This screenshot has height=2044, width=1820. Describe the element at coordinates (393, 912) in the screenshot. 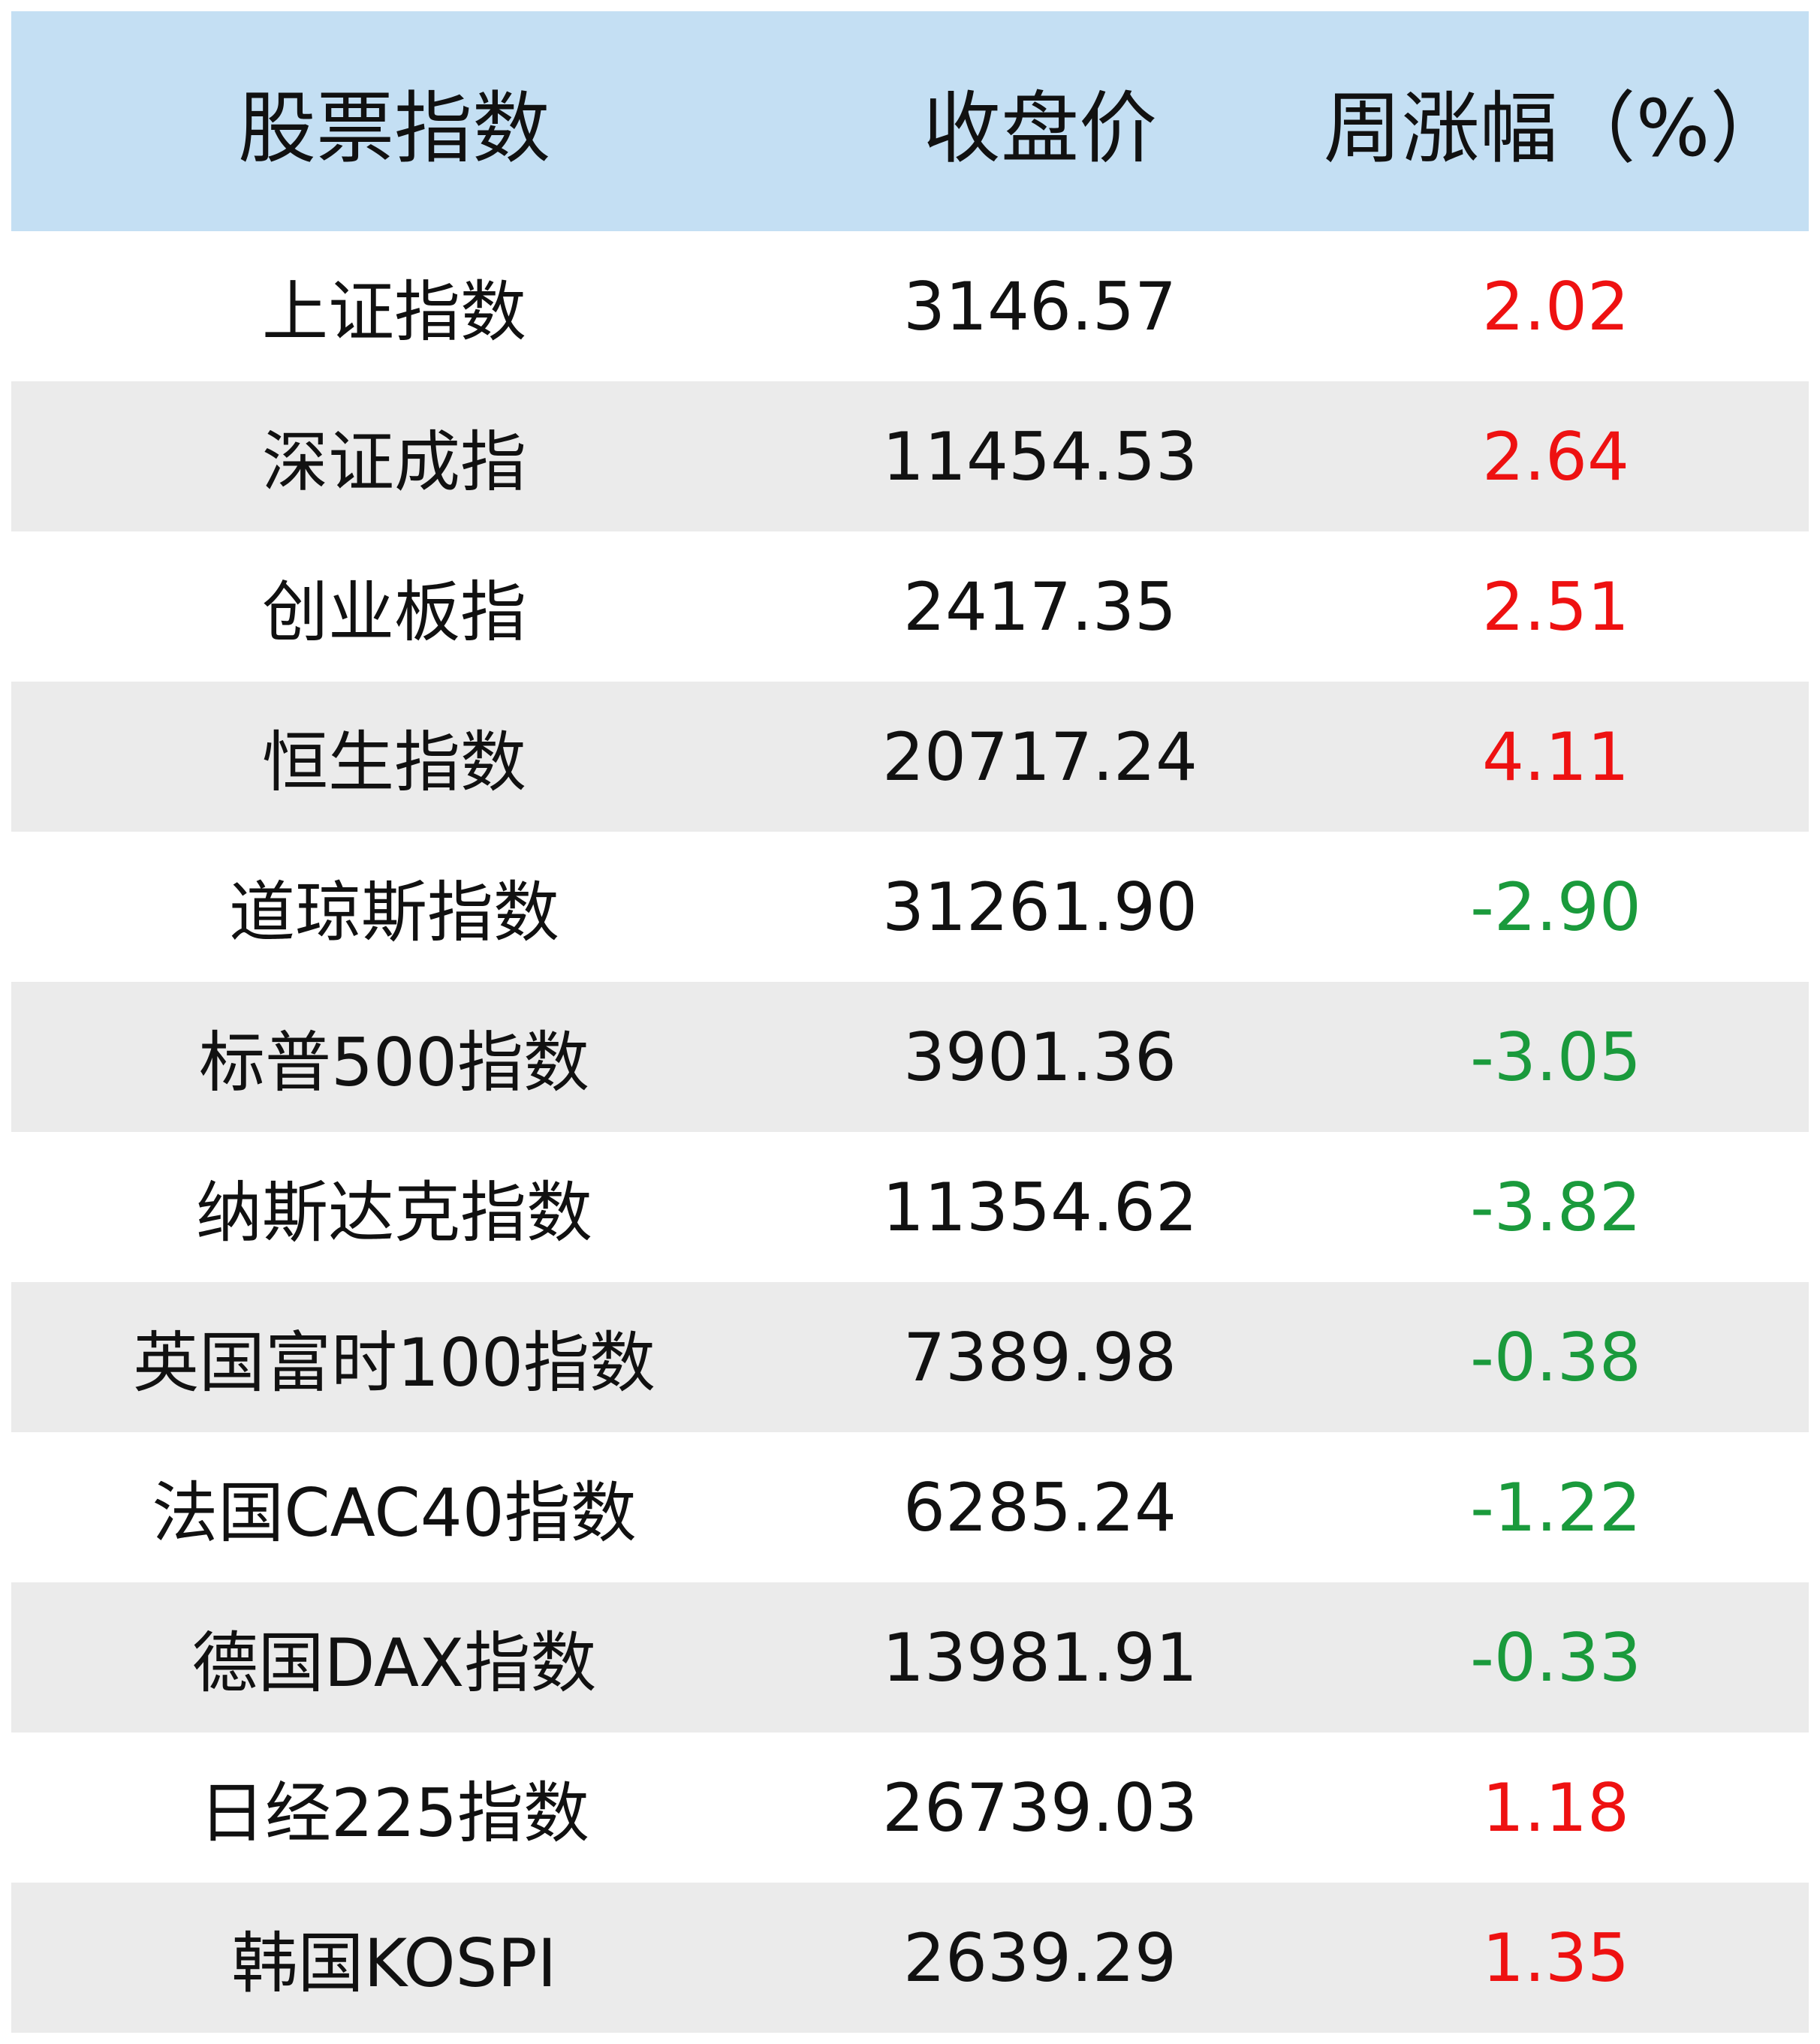

I see `index-name-cell: 道琼斯指数` at that location.